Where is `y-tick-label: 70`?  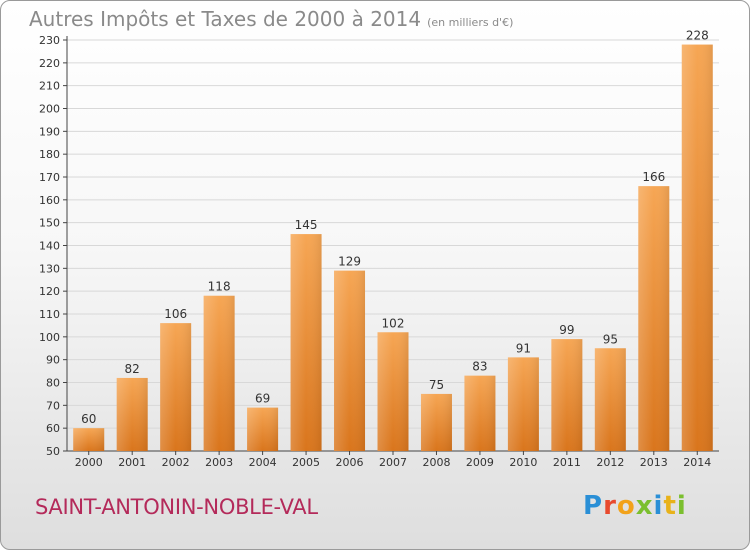
y-tick-label: 70 is located at coordinates (53, 405).